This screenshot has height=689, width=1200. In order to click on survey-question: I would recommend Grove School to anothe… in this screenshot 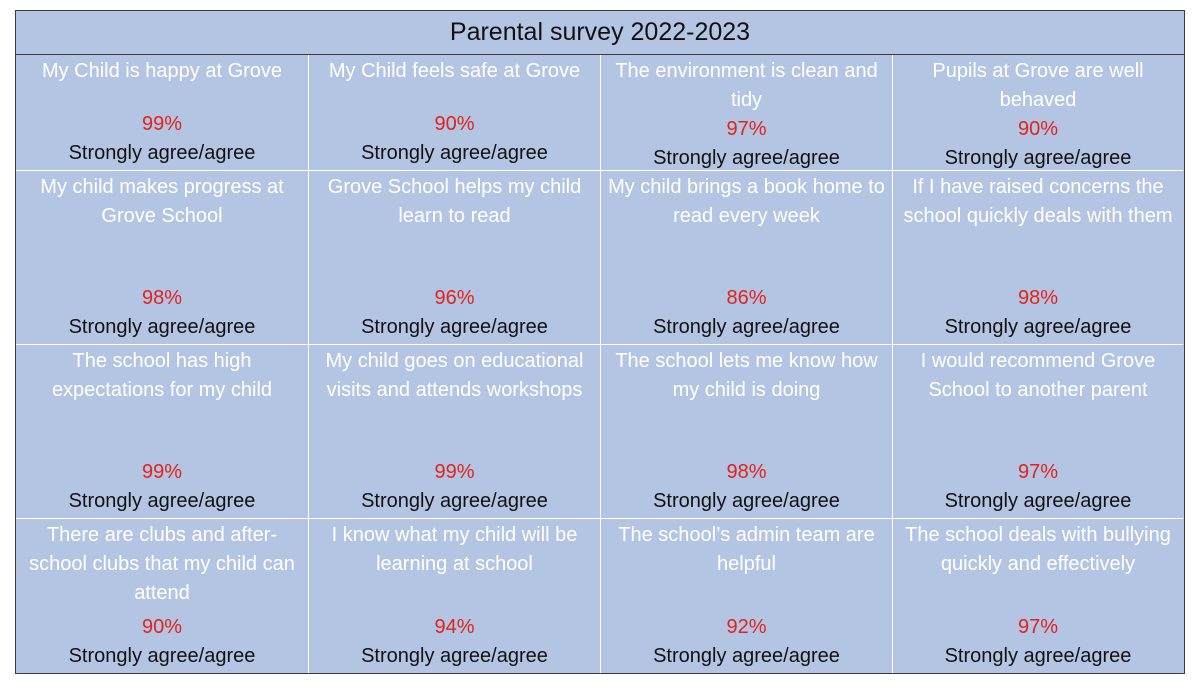, I will do `click(1038, 375)`.